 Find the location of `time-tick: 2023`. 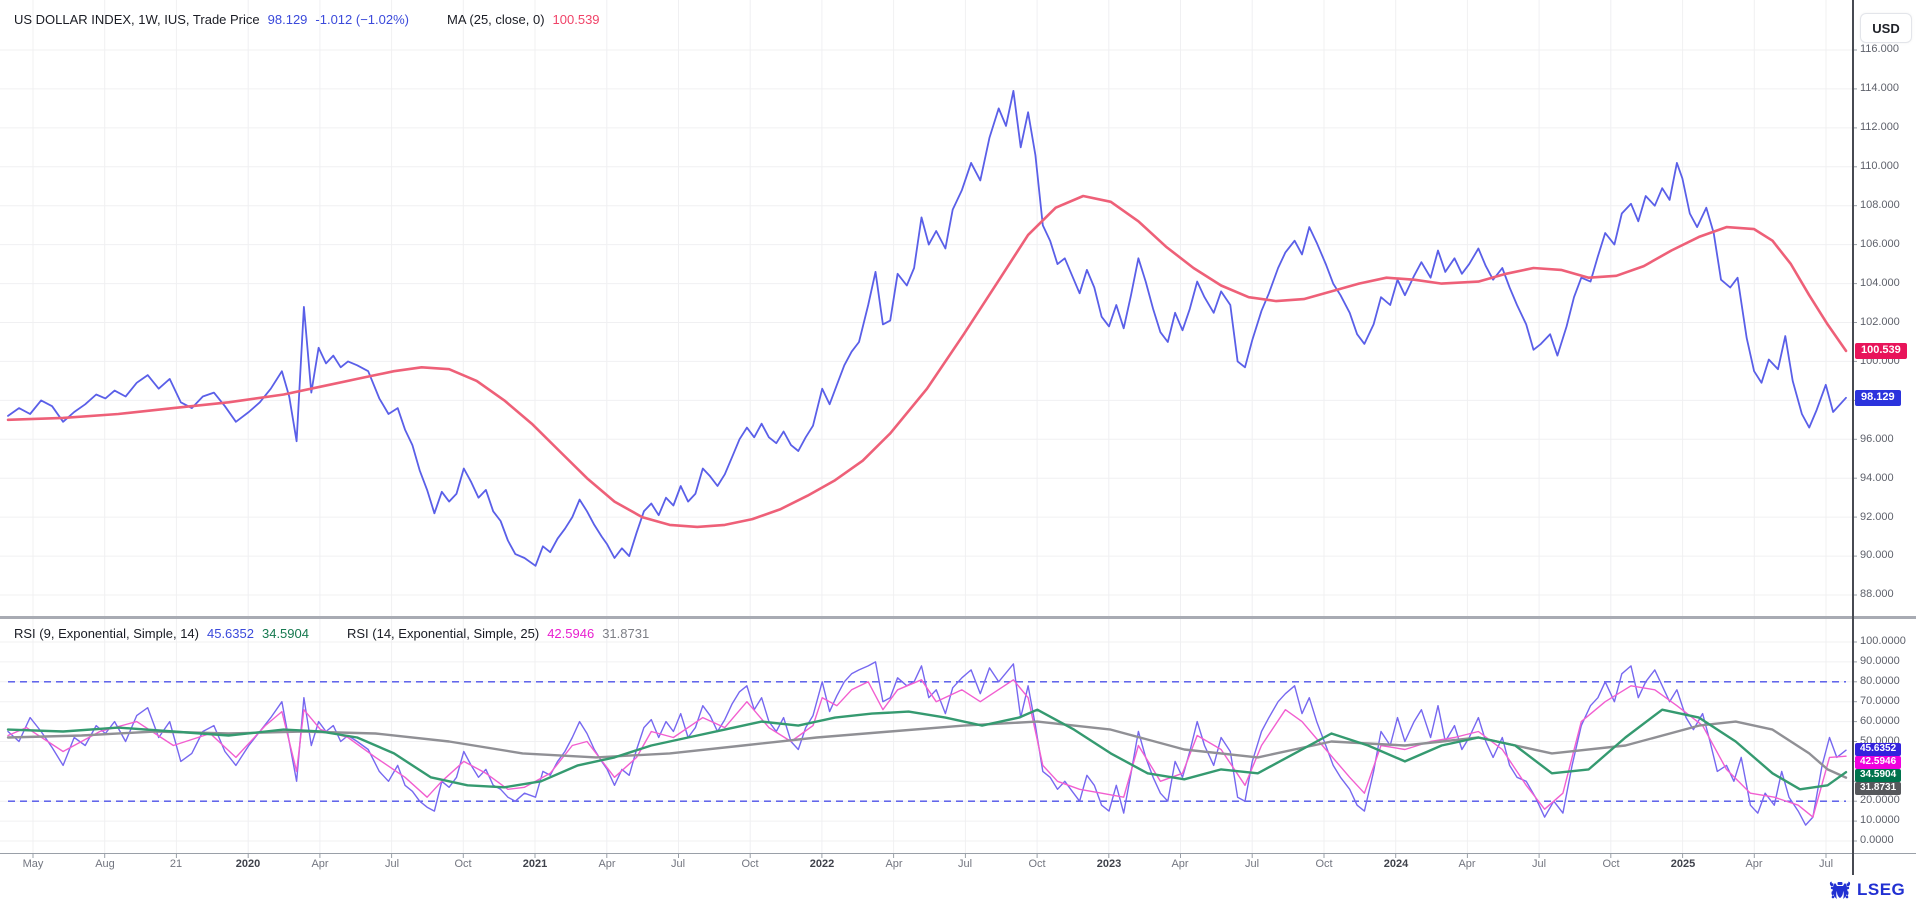

time-tick: 2023 is located at coordinates (1109, 864).